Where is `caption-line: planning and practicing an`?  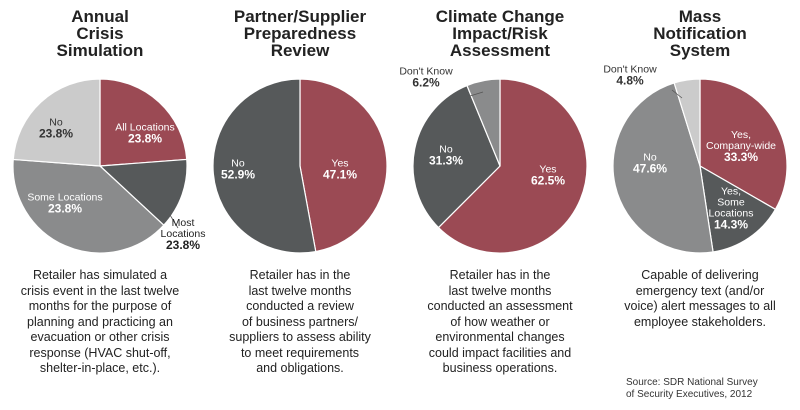
caption-line: planning and practicing an is located at coordinates (100, 321).